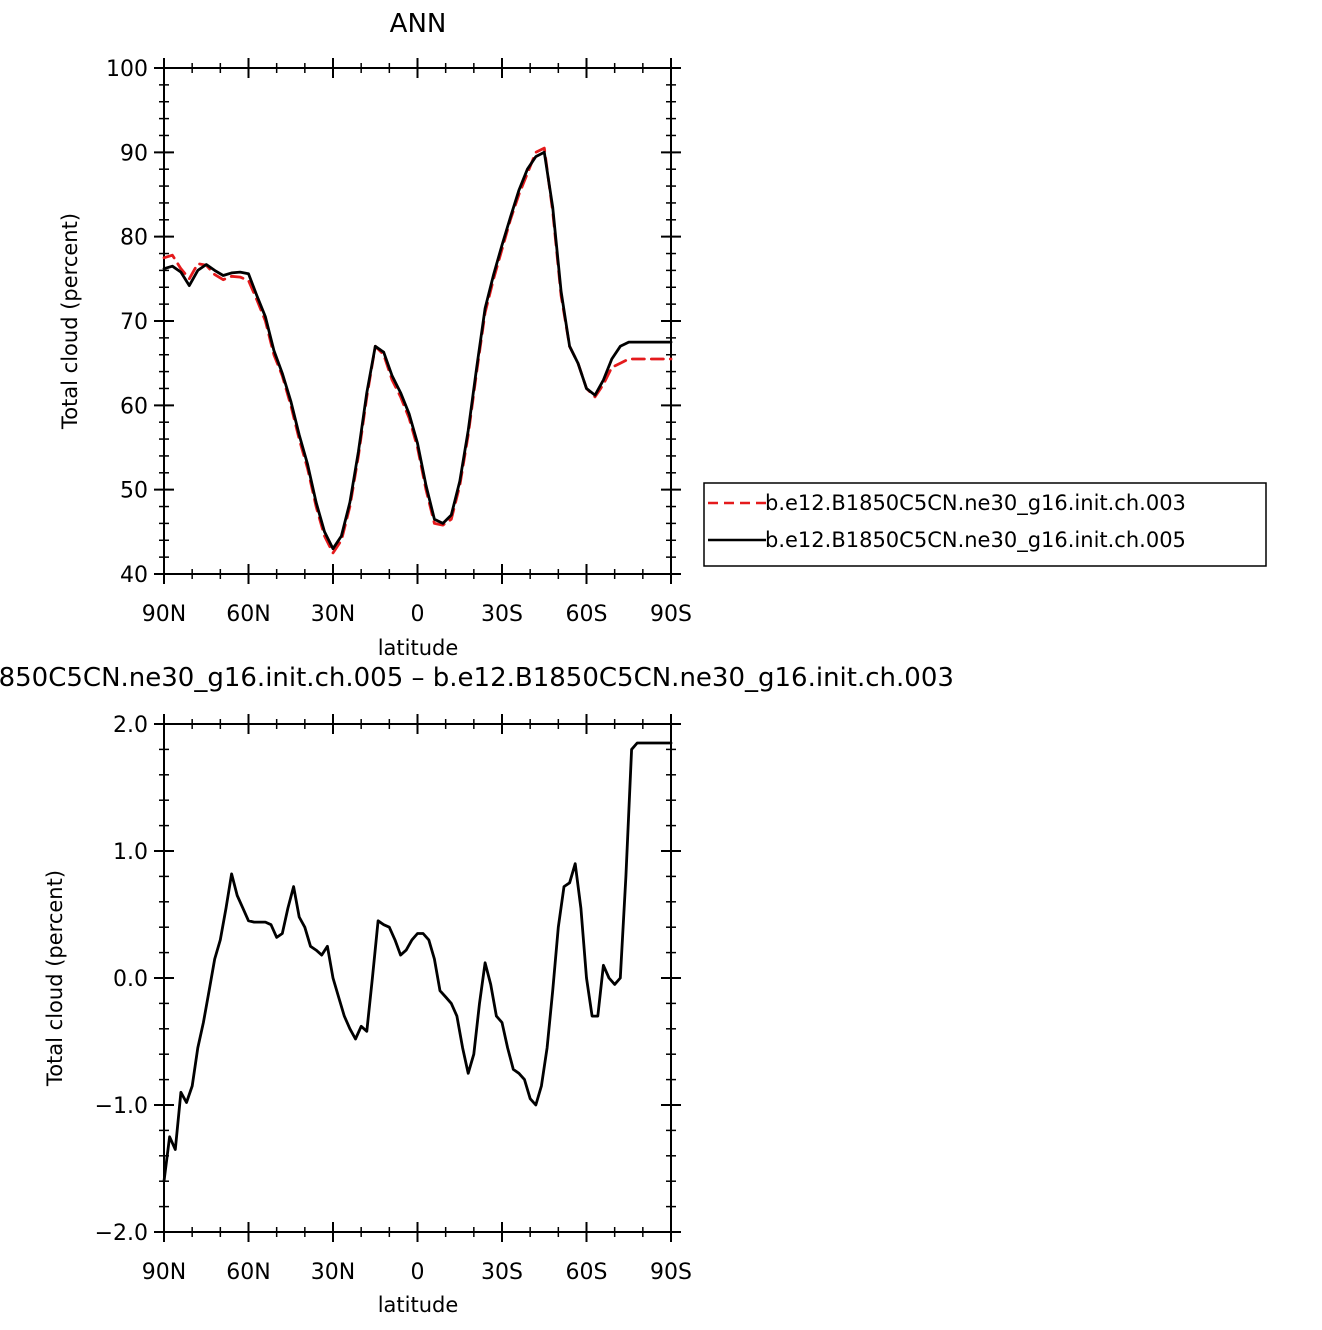 This screenshot has height=1330, width=1322. Describe the element at coordinates (70, 321) in the screenshot. I see `top-y-axis-label: Total cloud (percent)` at that location.